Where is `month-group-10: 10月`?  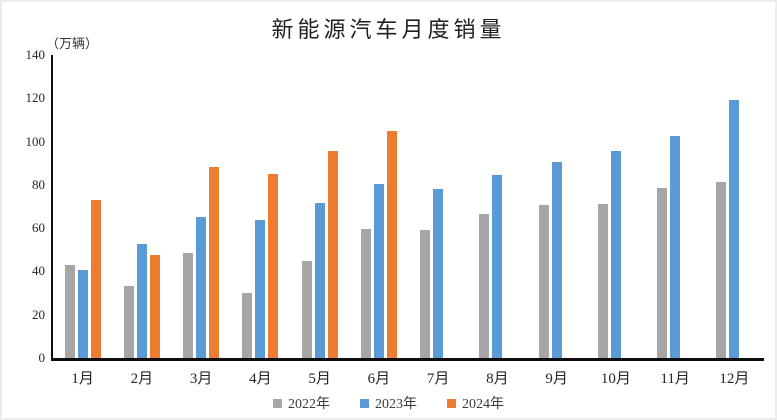 month-group-10: 10月 is located at coordinates (615, 221).